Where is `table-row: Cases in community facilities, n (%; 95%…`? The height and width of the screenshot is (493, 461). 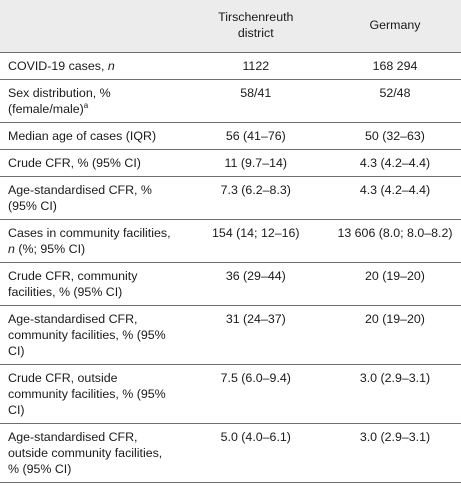
table-row: Cases in community facilities, n (%; 95%… is located at coordinates (230, 241).